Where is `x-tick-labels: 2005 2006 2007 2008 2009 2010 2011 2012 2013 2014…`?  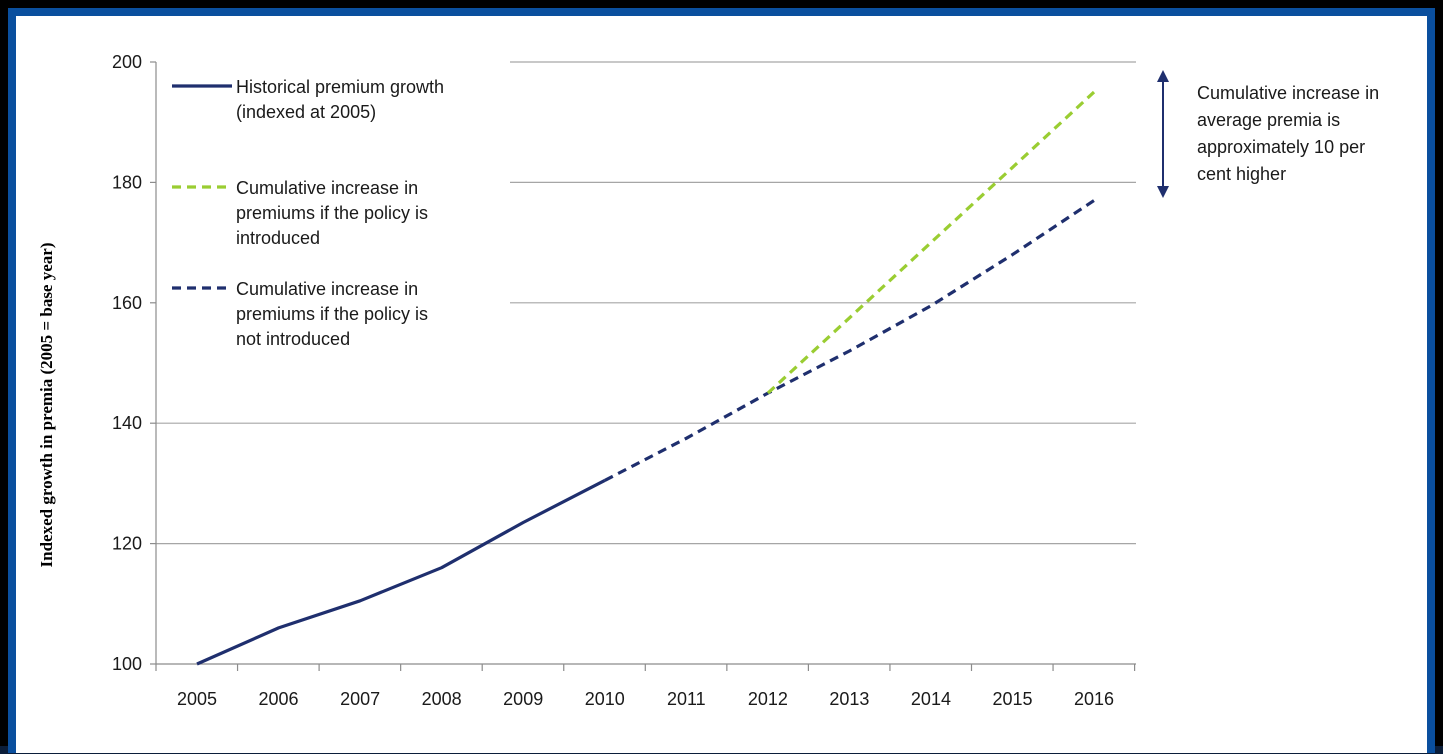 x-tick-labels: 2005 2006 2007 2008 2009 2010 2011 2012 2013 2014… is located at coordinates (645, 699).